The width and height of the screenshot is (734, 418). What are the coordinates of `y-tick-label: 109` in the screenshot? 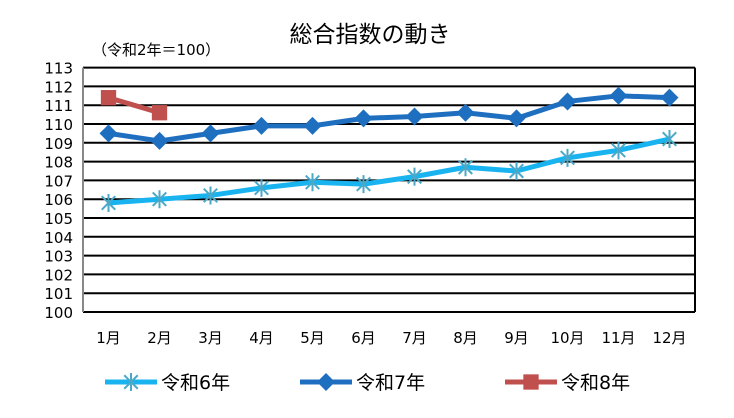 It's located at (58, 144).